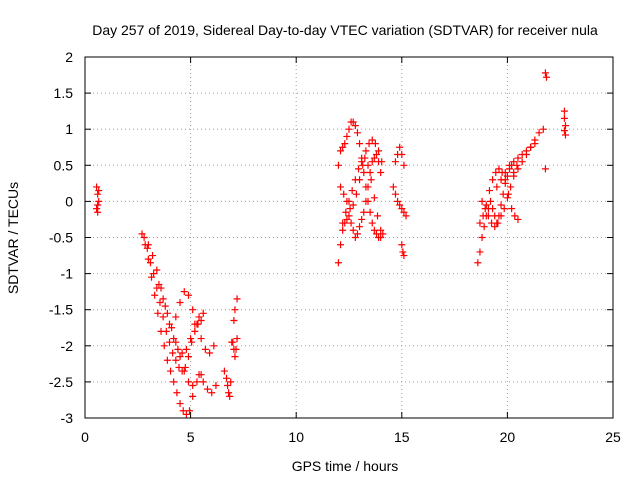  What do you see at coordinates (345, 466) in the screenshot?
I see `x-axis-label: GPS time / hours` at bounding box center [345, 466].